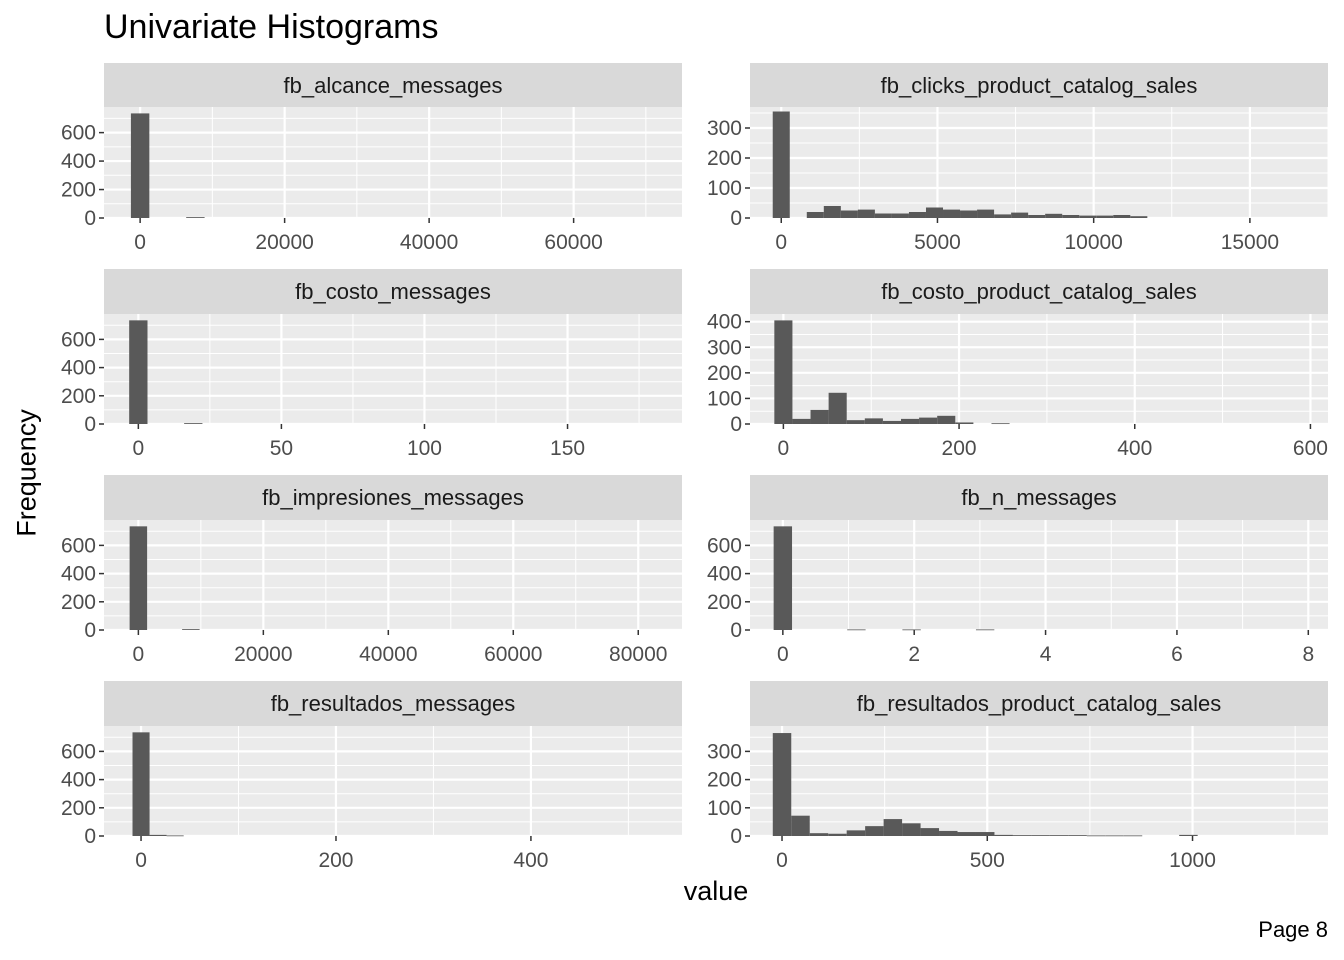 The image size is (1344, 960). Describe the element at coordinates (1134, 448) in the screenshot. I see `x-tick-label: 400` at that location.